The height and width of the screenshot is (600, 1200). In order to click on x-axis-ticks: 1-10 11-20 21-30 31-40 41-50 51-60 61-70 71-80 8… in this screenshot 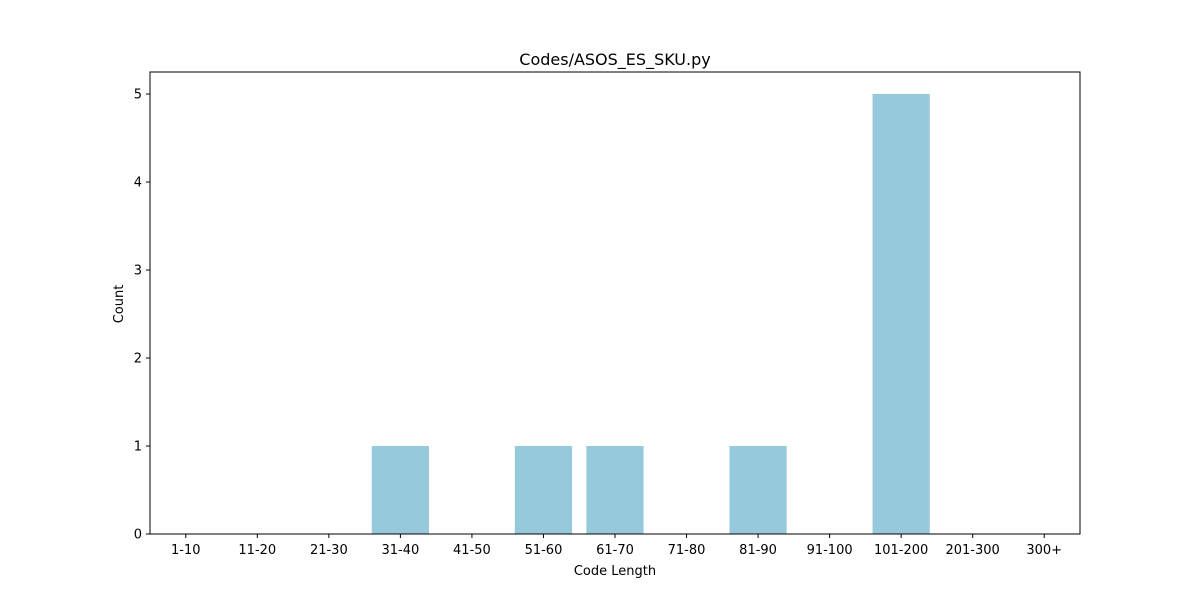, I will do `click(616, 546)`.